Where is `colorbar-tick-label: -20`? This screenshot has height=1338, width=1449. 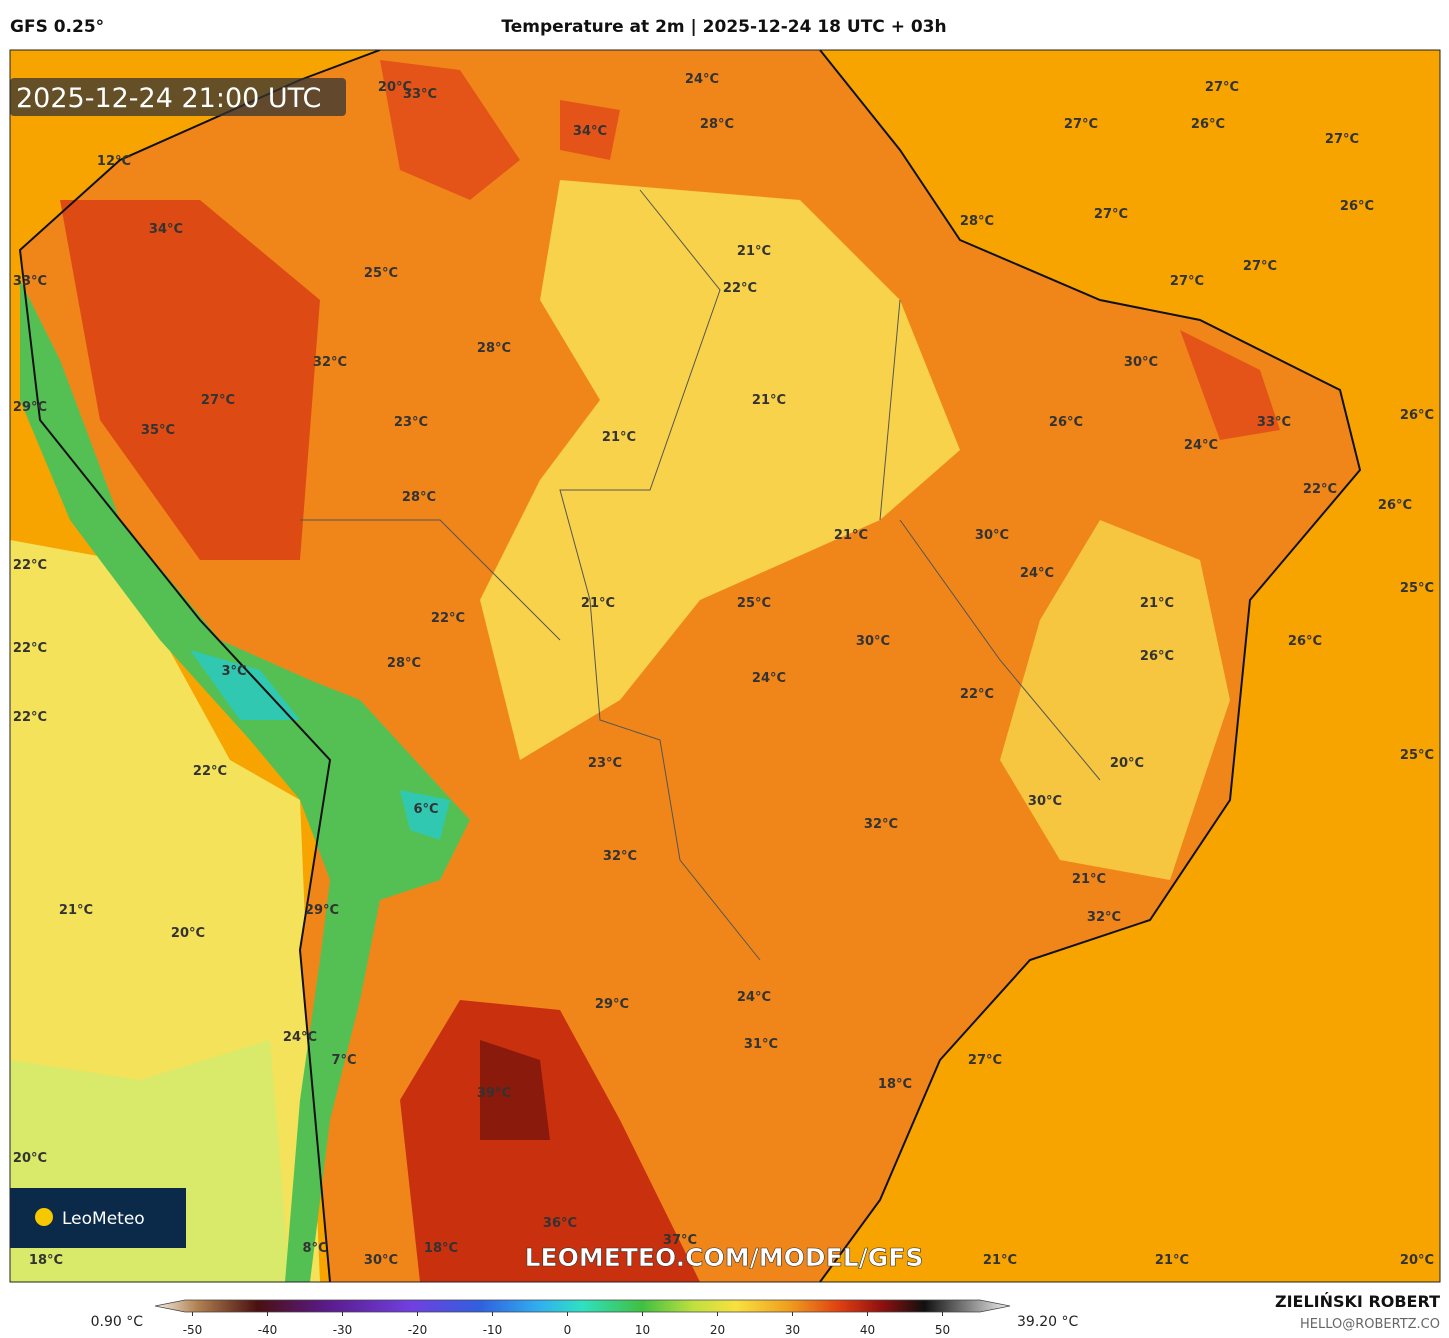 colorbar-tick-label: -20 is located at coordinates (418, 1330).